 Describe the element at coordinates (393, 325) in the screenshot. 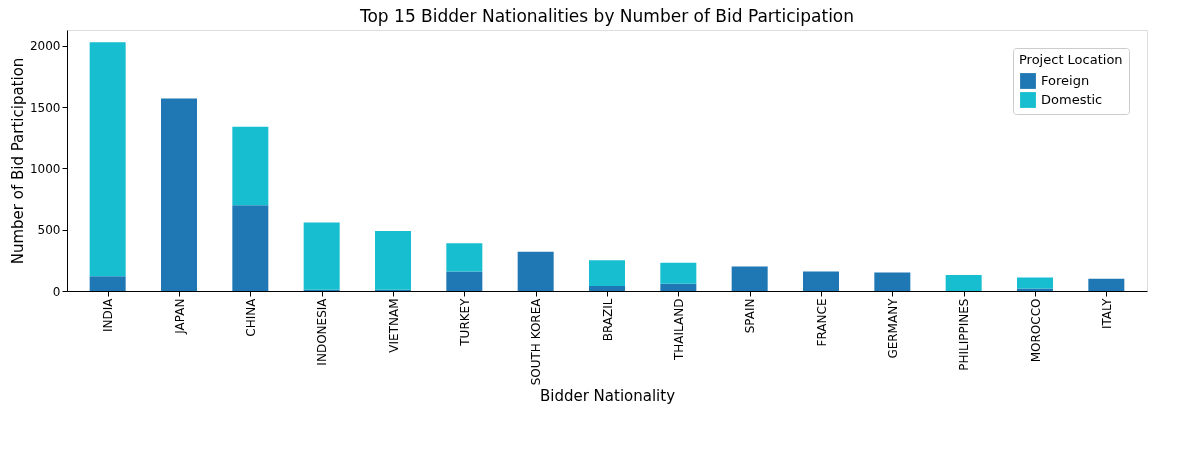

I see `x-tick-label: VIETNAM` at that location.